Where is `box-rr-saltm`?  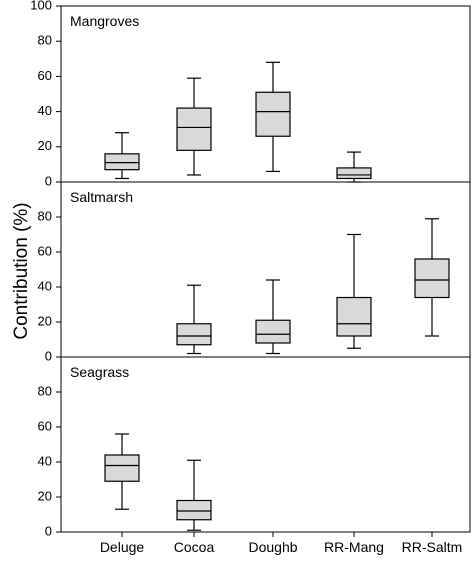
box-rr-saltm is located at coordinates (432, 277).